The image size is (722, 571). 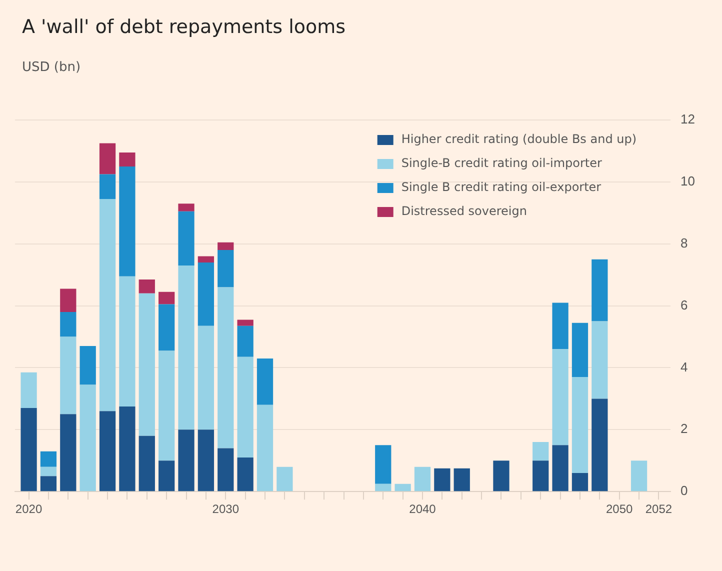 I want to click on legend-label: Distressed sovereign, so click(x=464, y=211).